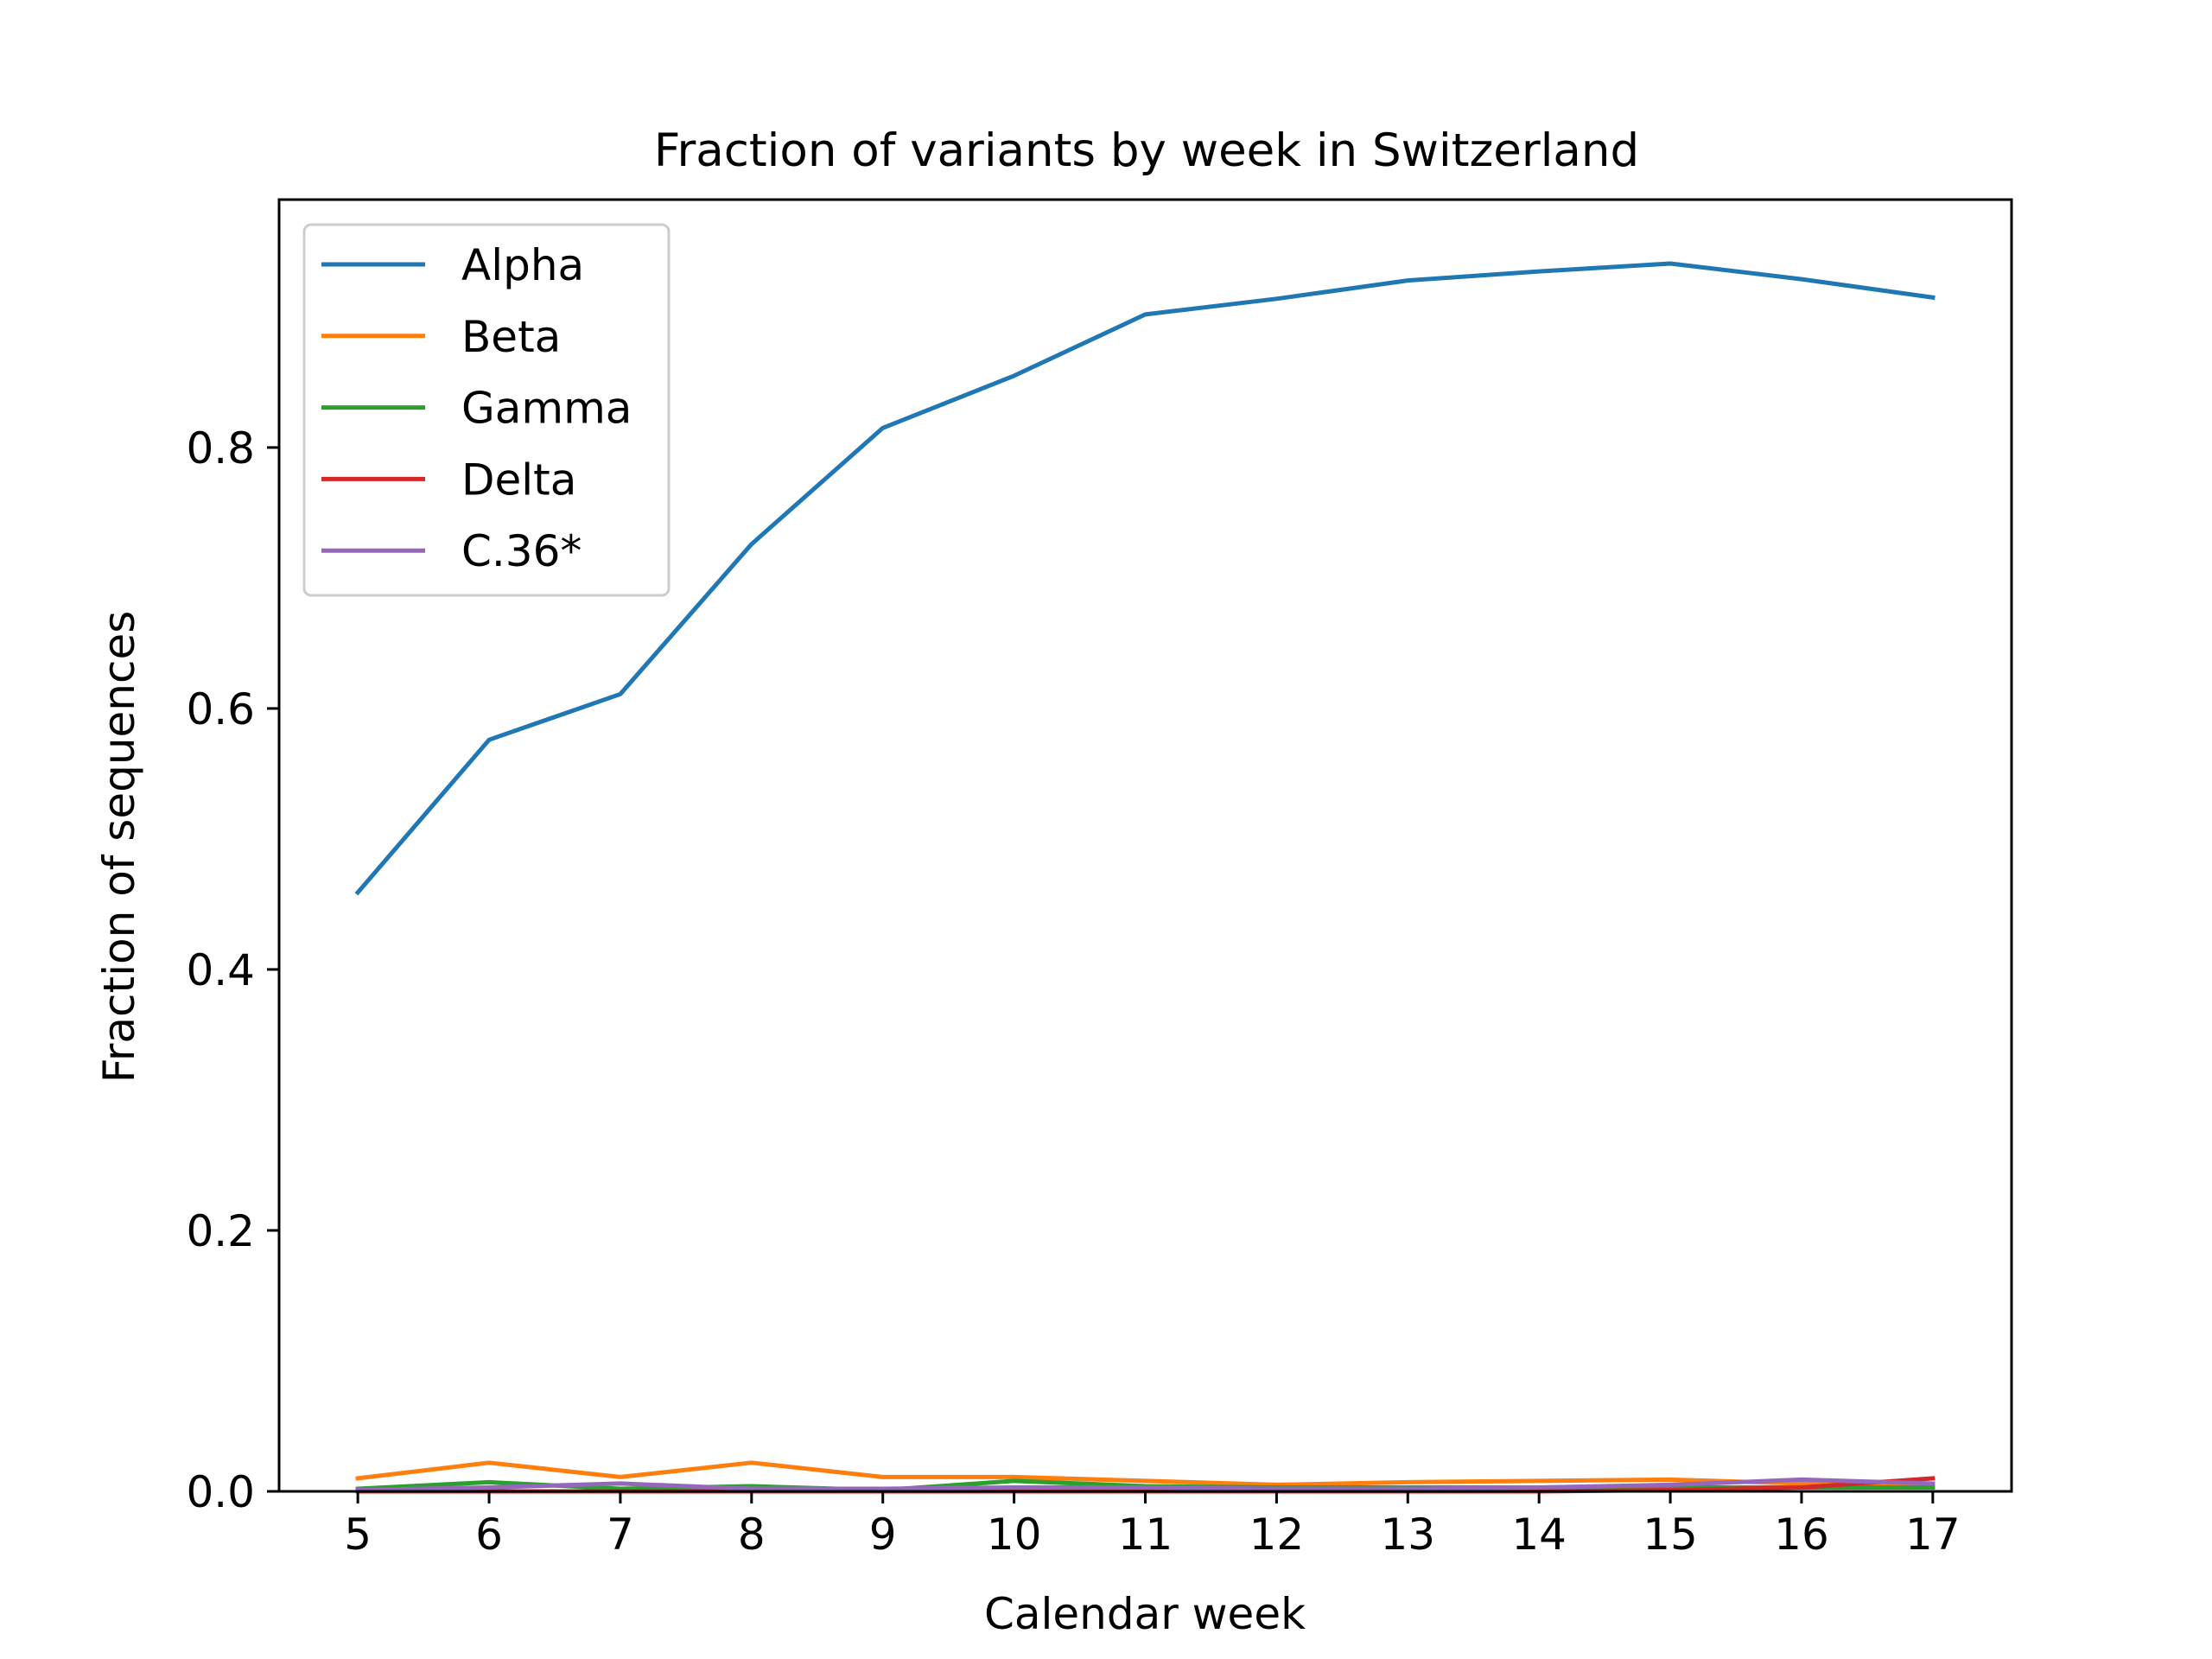  I want to click on y-tick-label: 0.6, so click(220, 709).